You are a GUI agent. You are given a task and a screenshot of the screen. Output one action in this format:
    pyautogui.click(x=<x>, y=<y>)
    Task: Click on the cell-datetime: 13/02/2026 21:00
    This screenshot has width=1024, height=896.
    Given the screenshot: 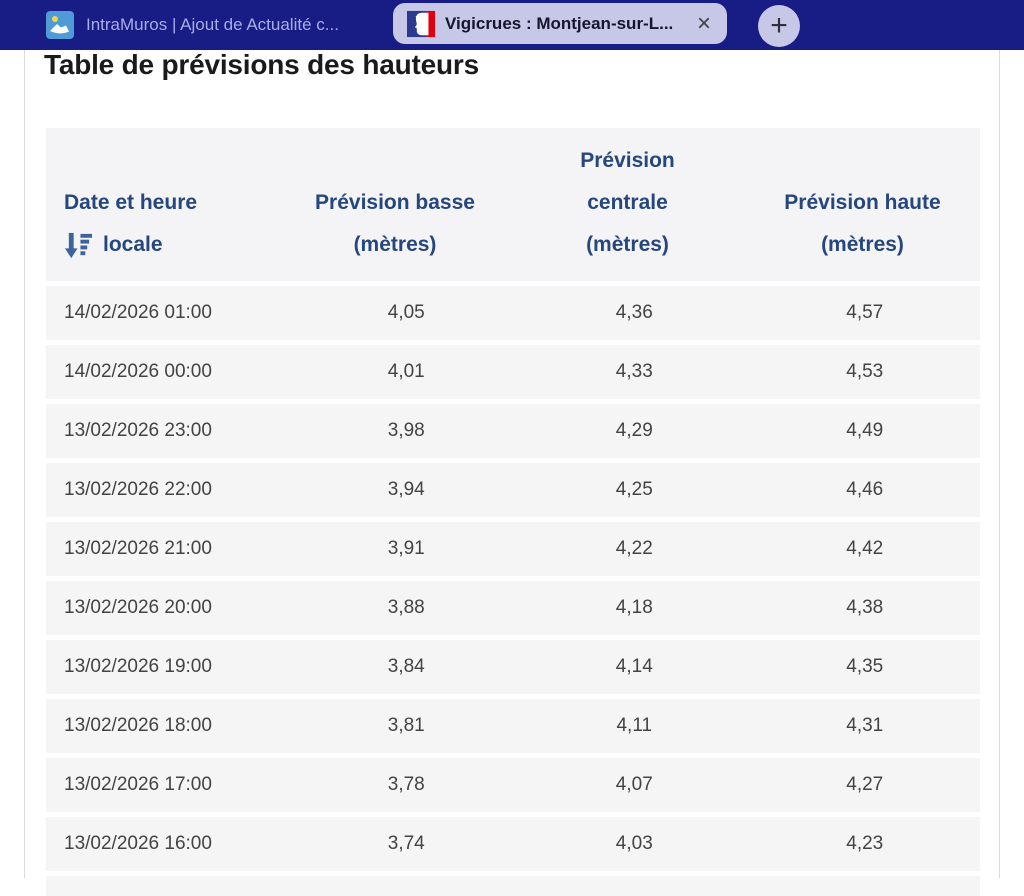 What is the action you would take?
    pyautogui.click(x=138, y=548)
    